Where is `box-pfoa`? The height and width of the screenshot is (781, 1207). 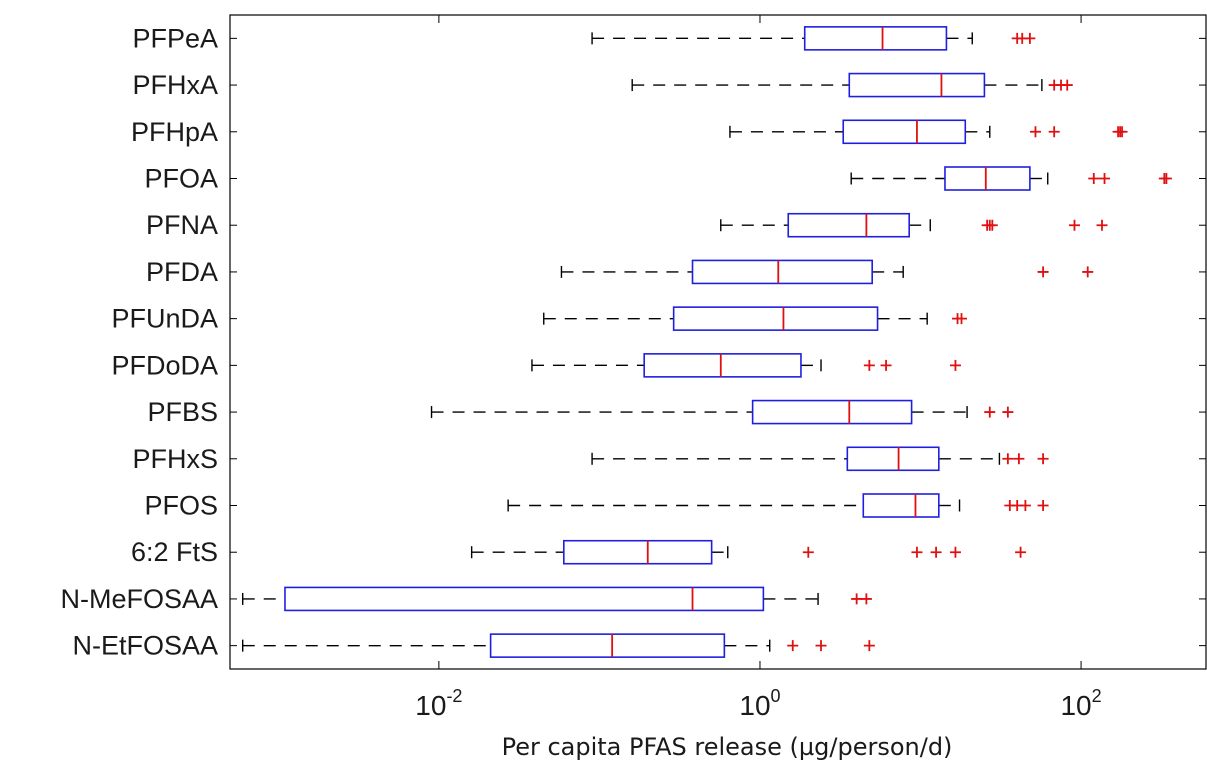 box-pfoa is located at coordinates (1011, 178).